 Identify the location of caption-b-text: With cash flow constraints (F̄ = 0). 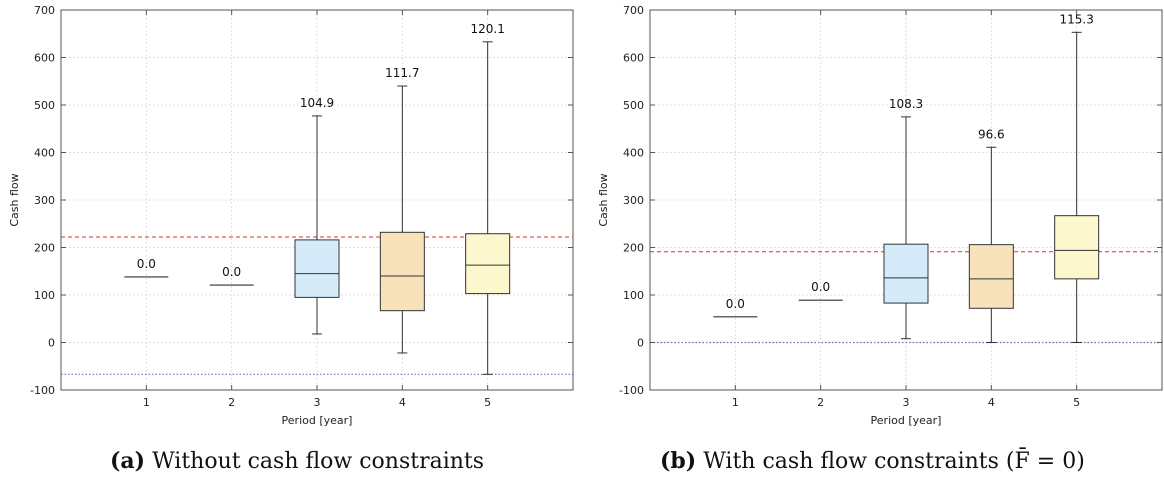
(894, 461).